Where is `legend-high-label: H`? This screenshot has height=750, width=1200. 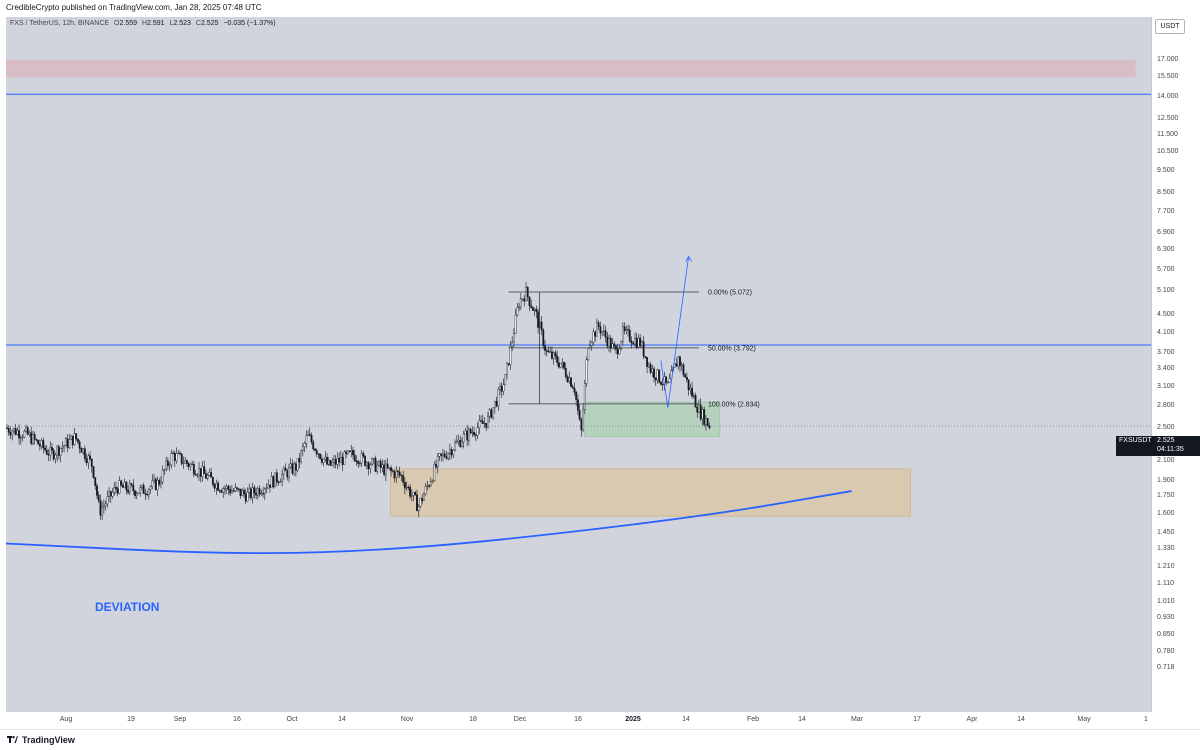
legend-high-label: H is located at coordinates (144, 23).